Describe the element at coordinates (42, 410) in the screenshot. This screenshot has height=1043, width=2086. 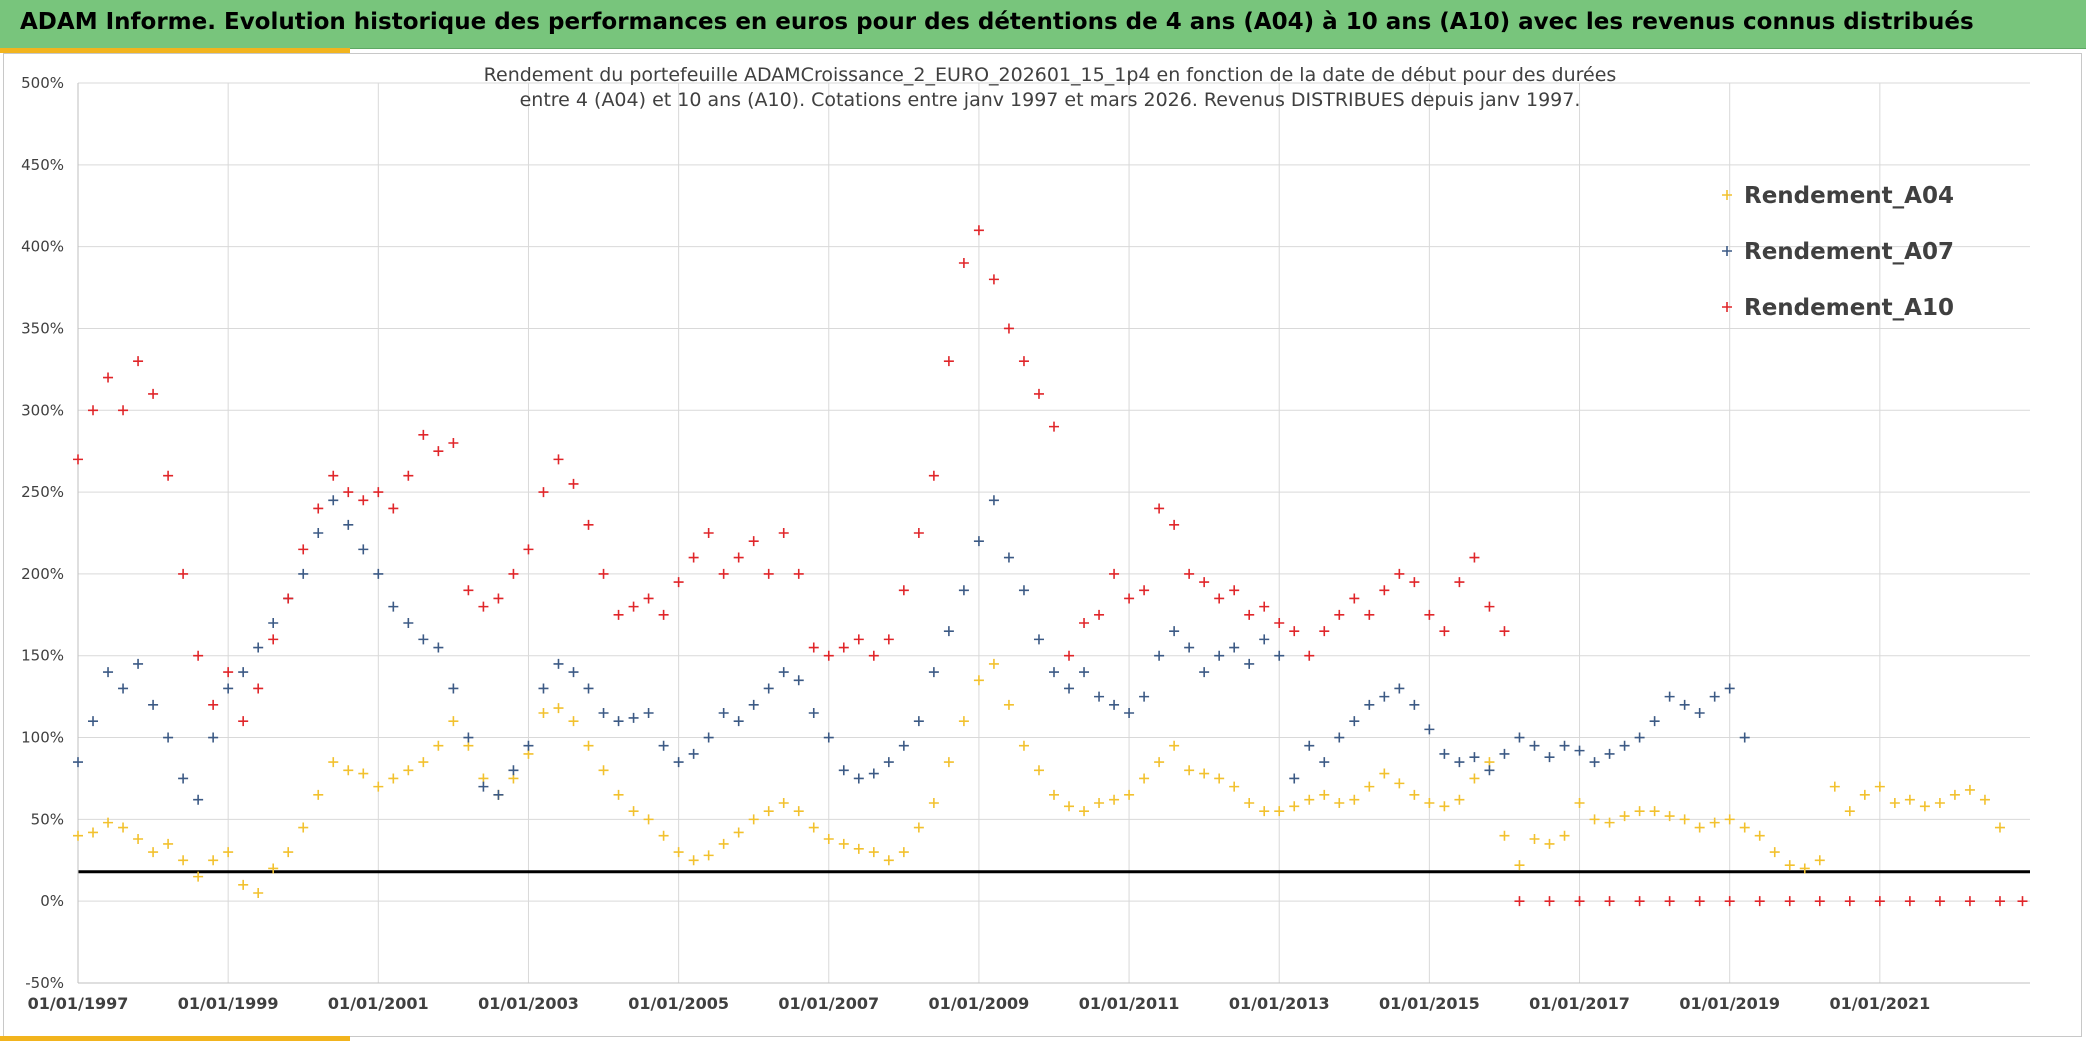
I see `y-tick-label: 300%` at that location.